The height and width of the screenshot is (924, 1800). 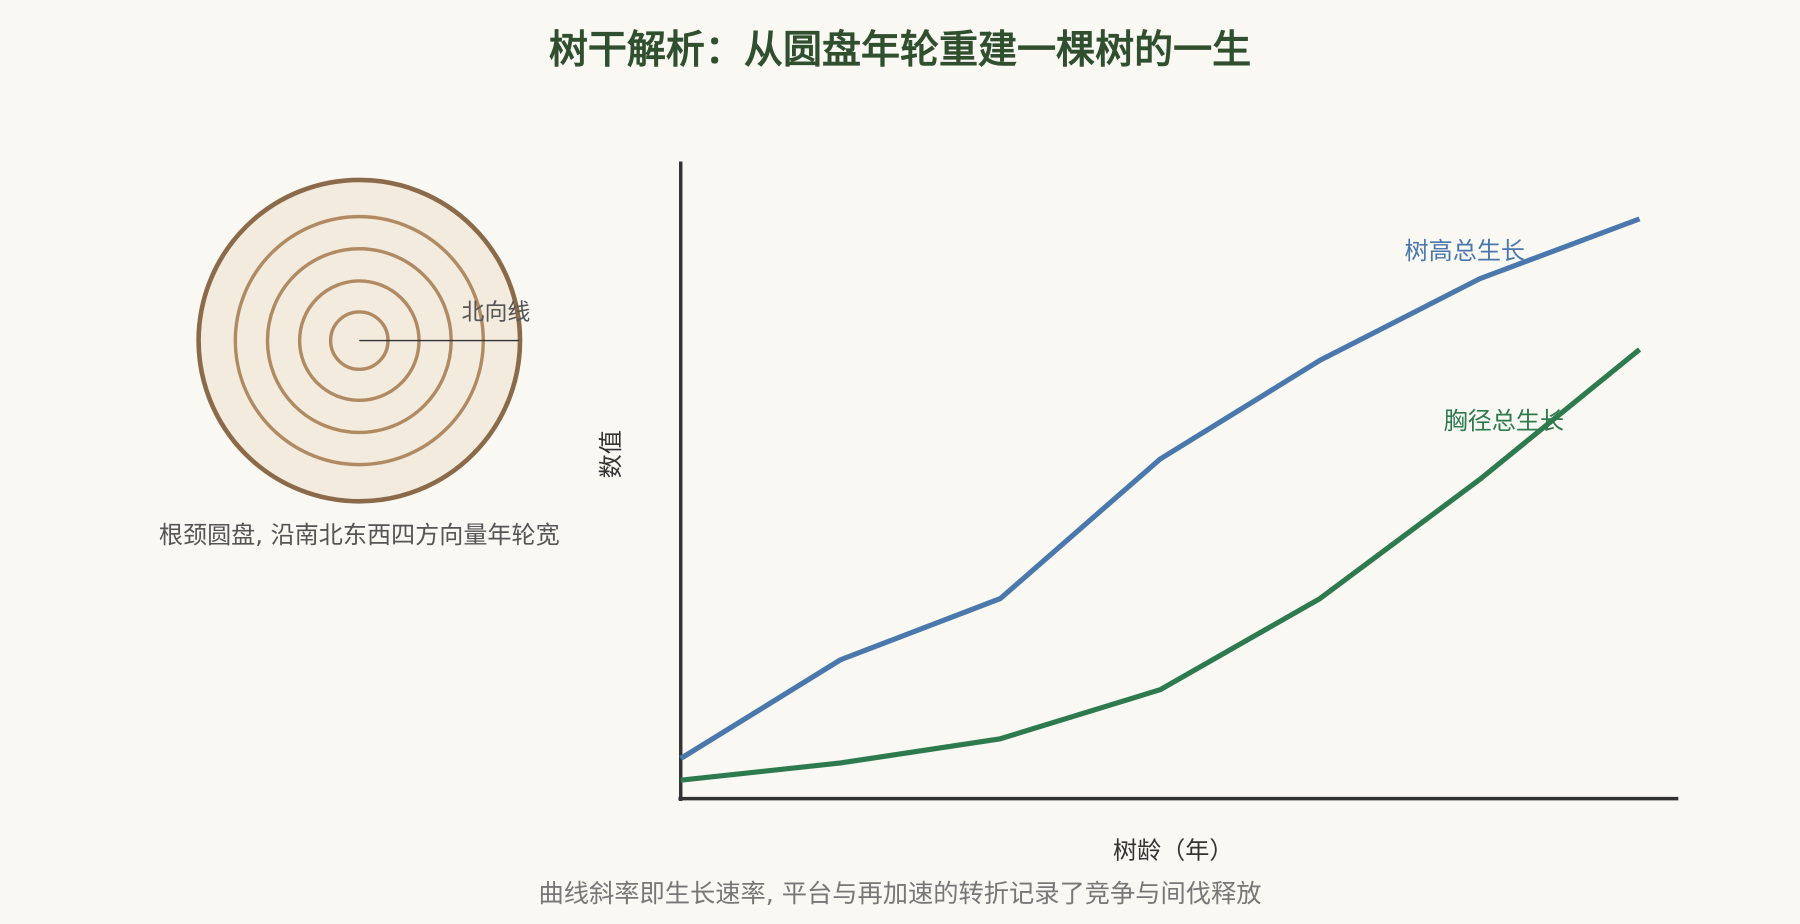 I want to click on disc-caption: 根颈圆盘, 沿南北东西四方向量年轮宽, so click(x=359, y=535).